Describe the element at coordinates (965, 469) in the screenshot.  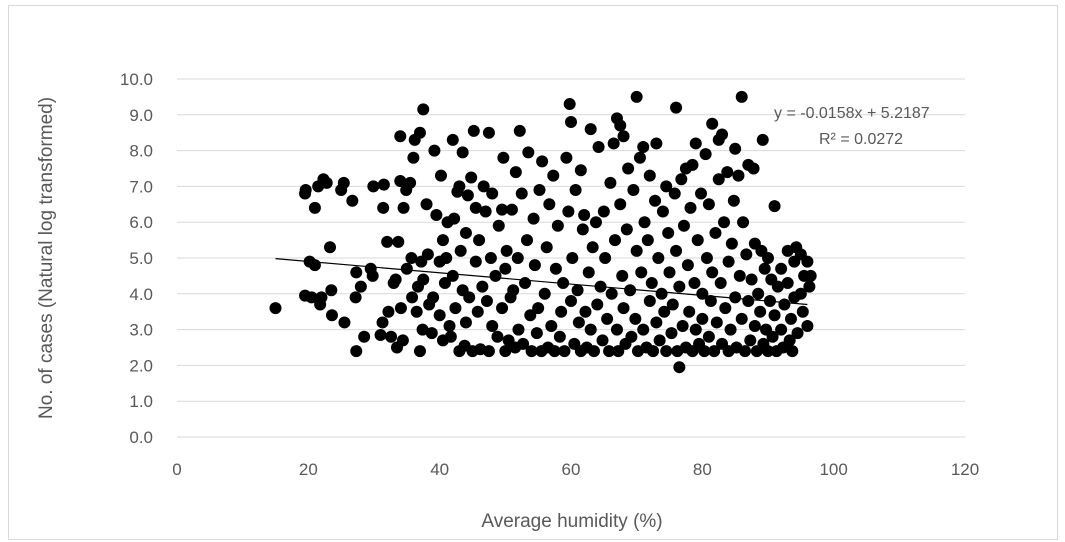
I see `x-tick-label: 120` at that location.